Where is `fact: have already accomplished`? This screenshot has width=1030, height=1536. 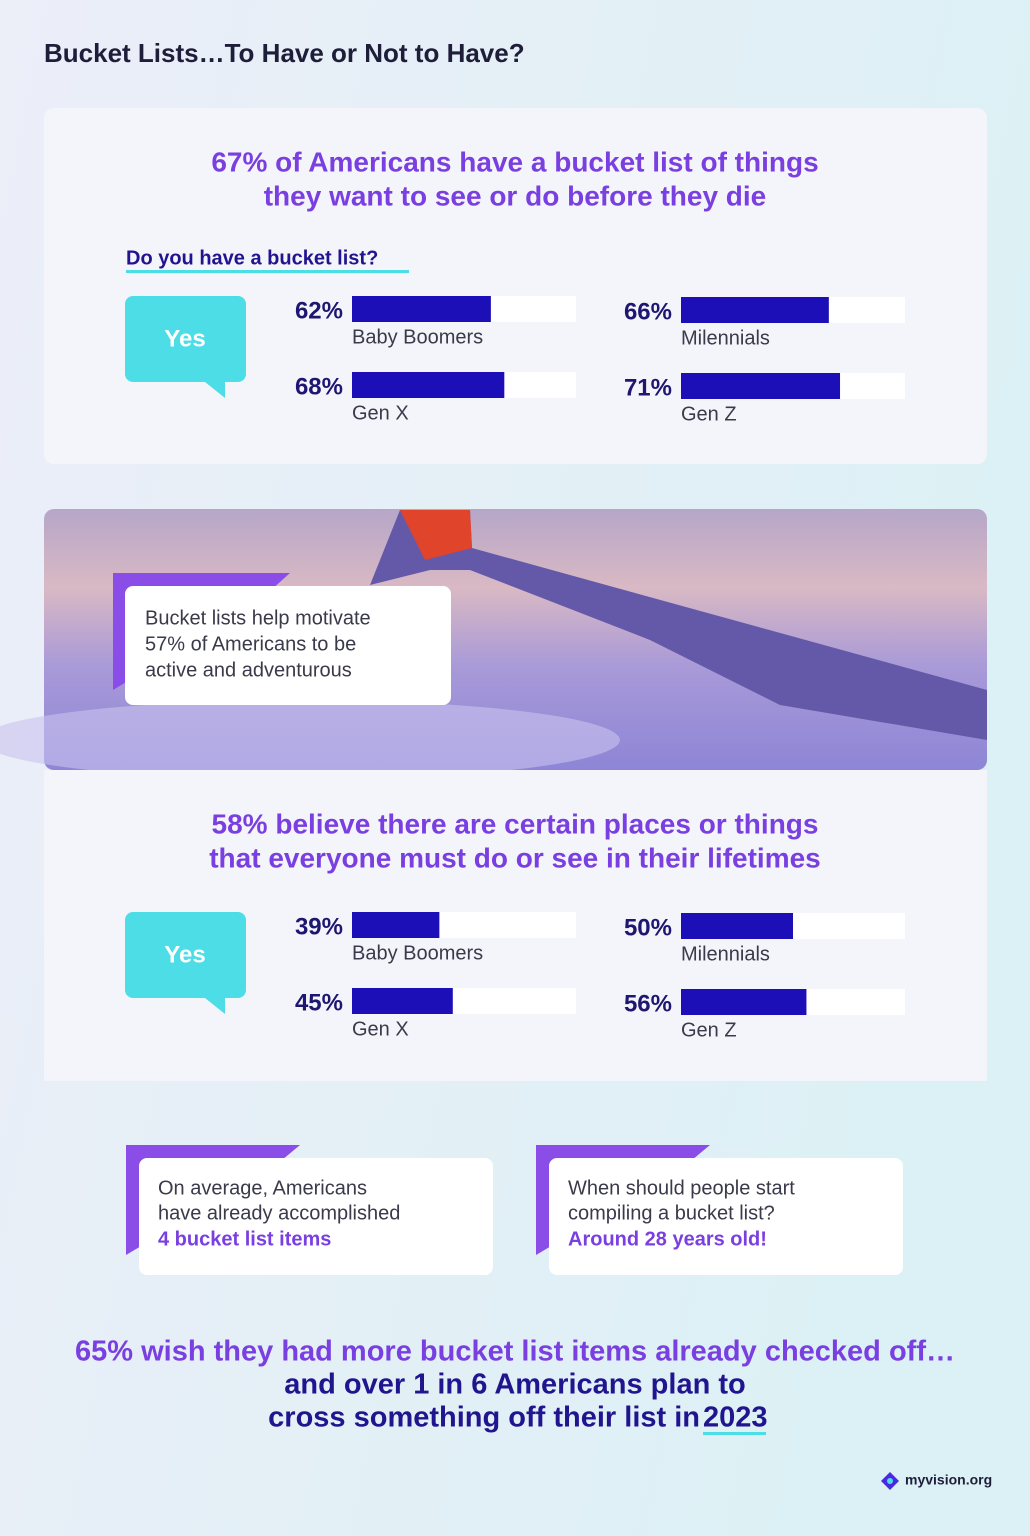 fact: have already accomplished is located at coordinates (279, 1213).